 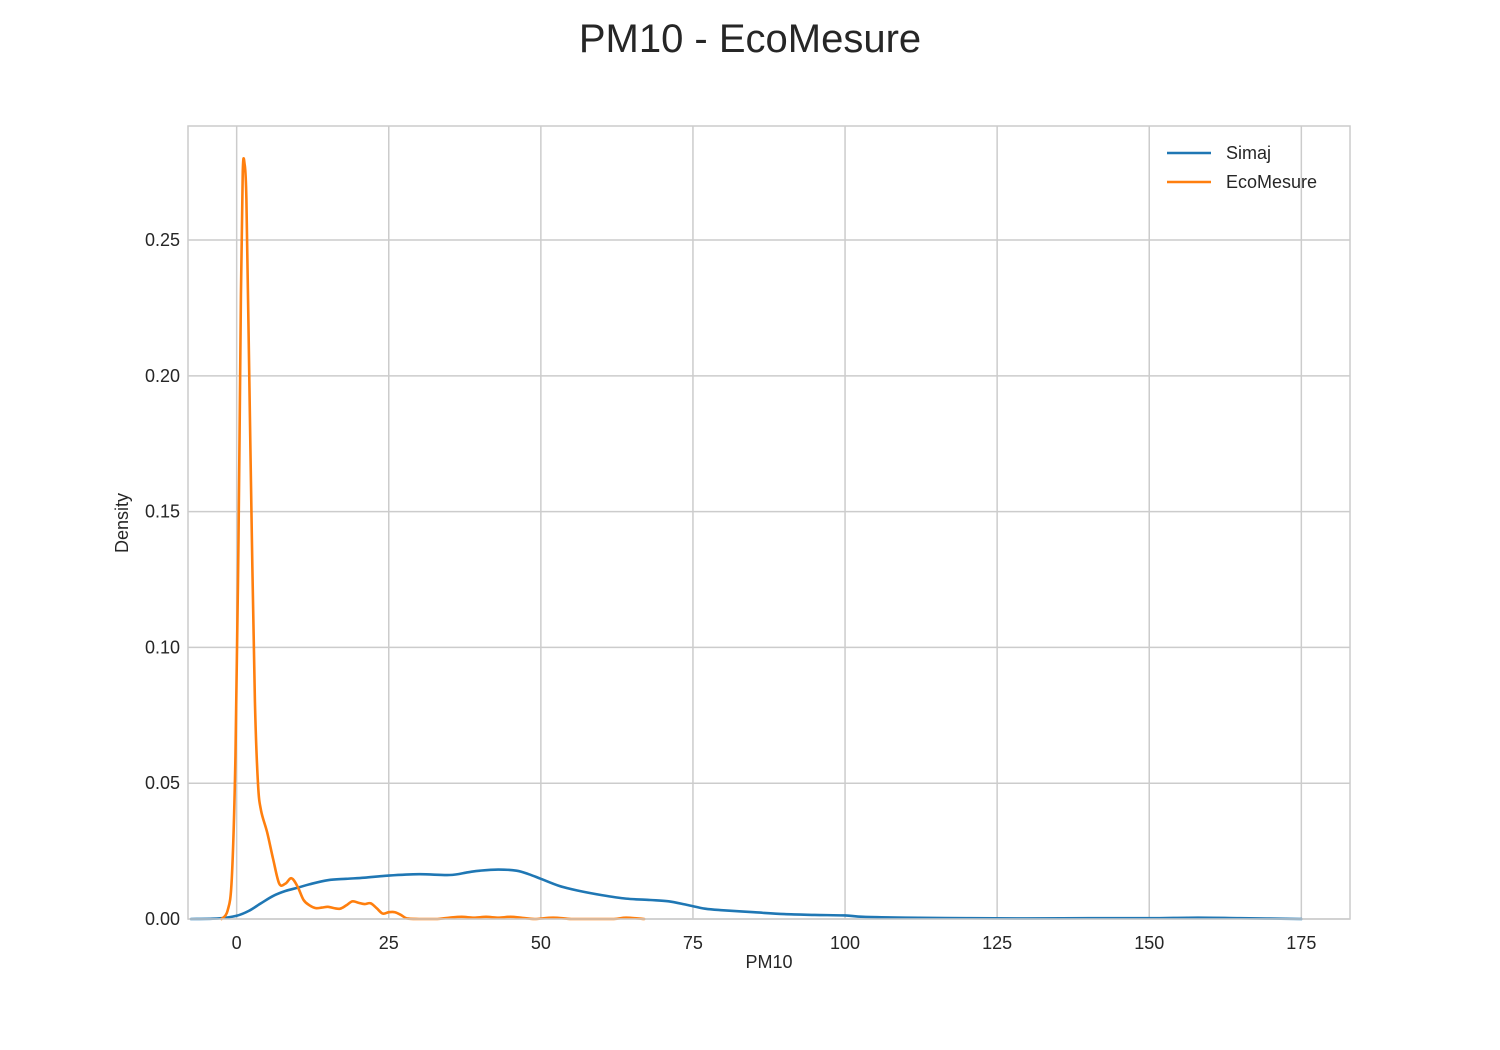 What do you see at coordinates (1242, 167) in the screenshot?
I see `legend: Simaj EcoMesure` at bounding box center [1242, 167].